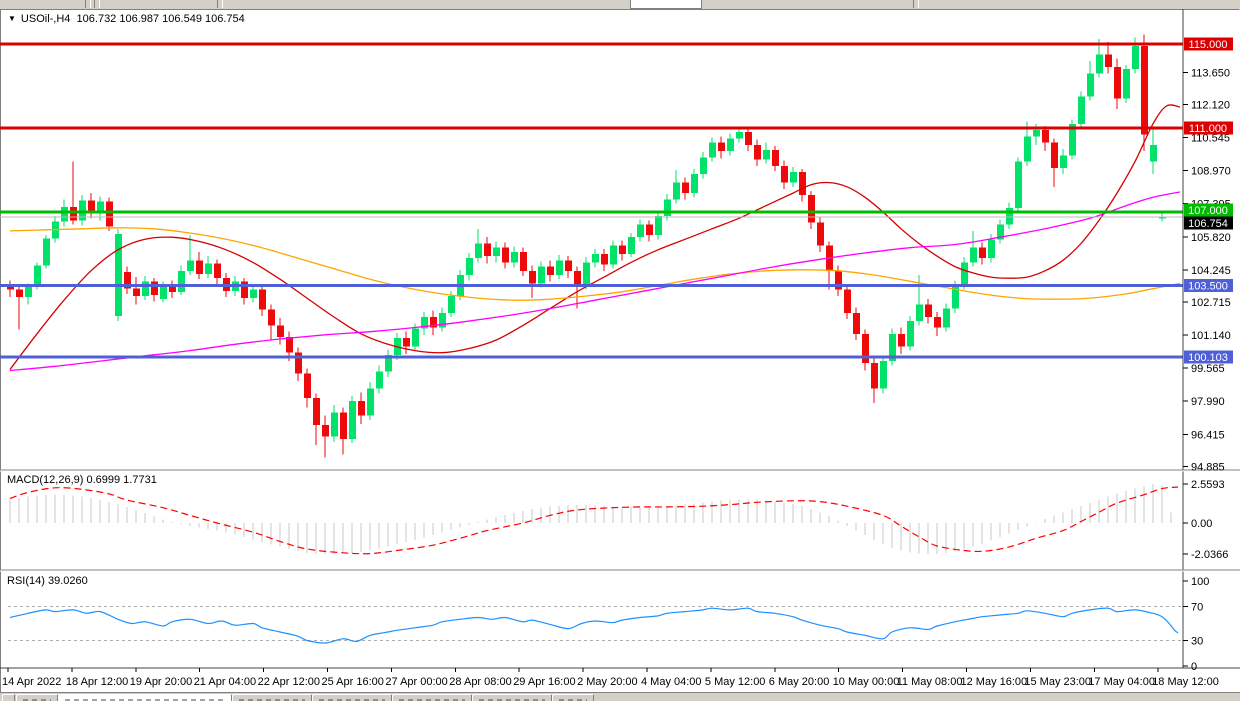  I want to click on time-tick-label: 29 Apr 16:00, so click(544, 682).